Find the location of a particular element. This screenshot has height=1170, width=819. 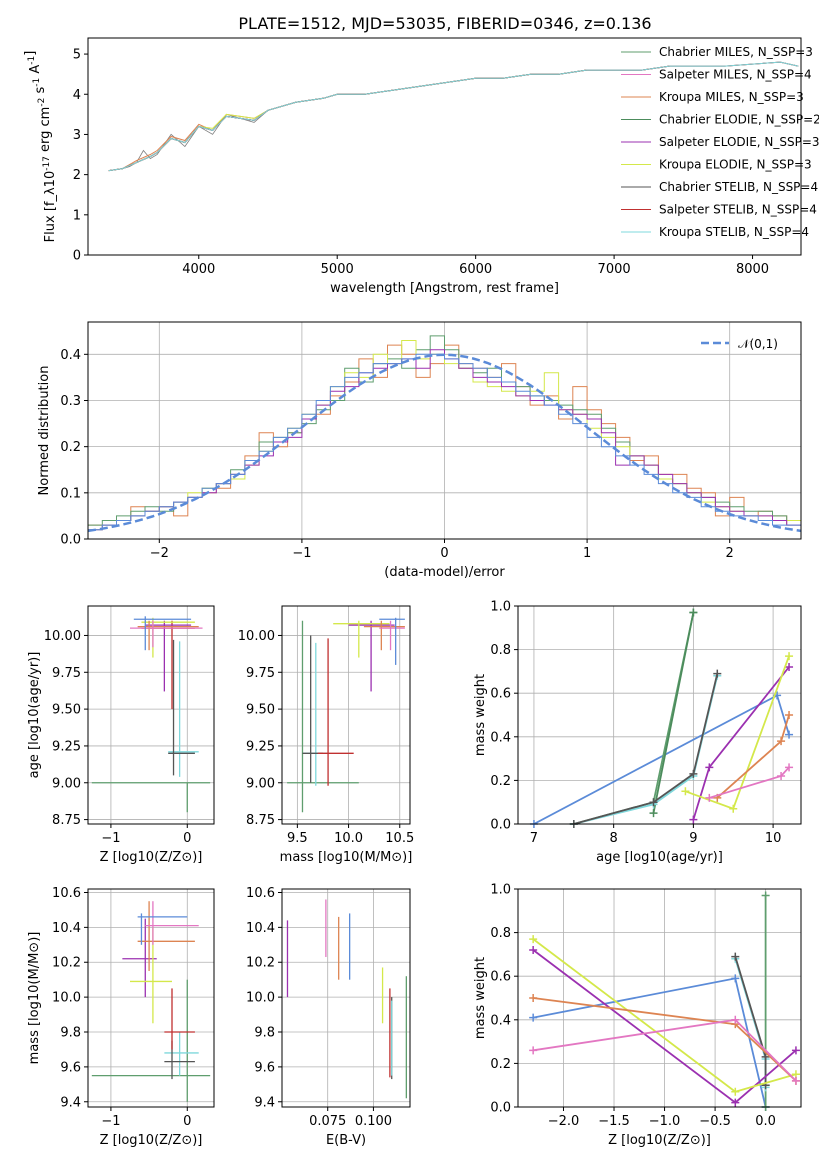

ebv-mass-xtick-label: 0.100 is located at coordinates (373, 1121).